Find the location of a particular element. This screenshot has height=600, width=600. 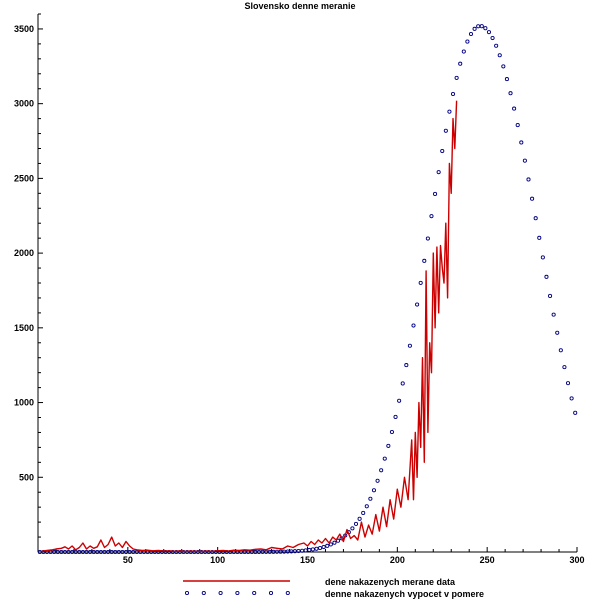

y-tick-label: 1500 is located at coordinates (24, 328).